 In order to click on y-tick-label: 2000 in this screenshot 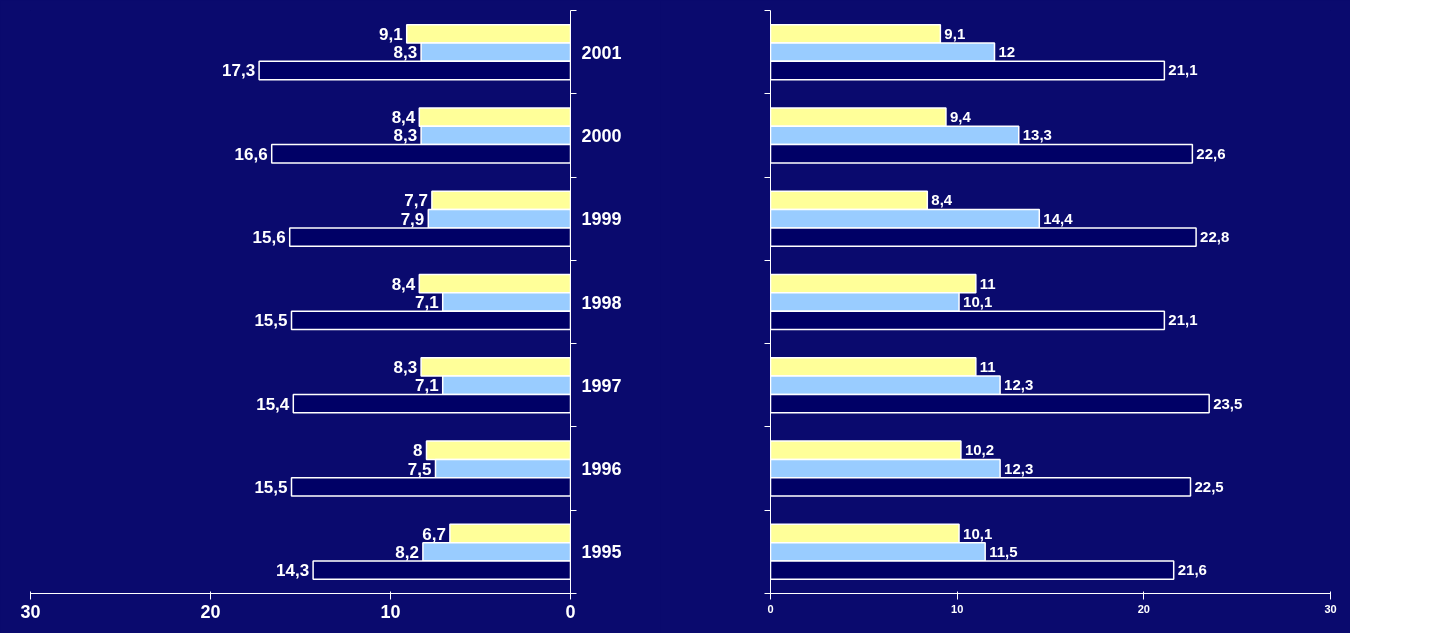, I will do `click(601, 135)`.